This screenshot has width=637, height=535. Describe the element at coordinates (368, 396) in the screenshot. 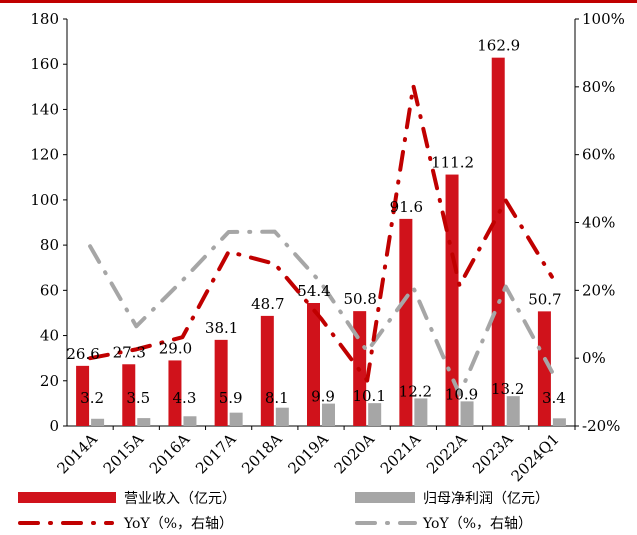

I see `profit-data-label: 10.1` at that location.